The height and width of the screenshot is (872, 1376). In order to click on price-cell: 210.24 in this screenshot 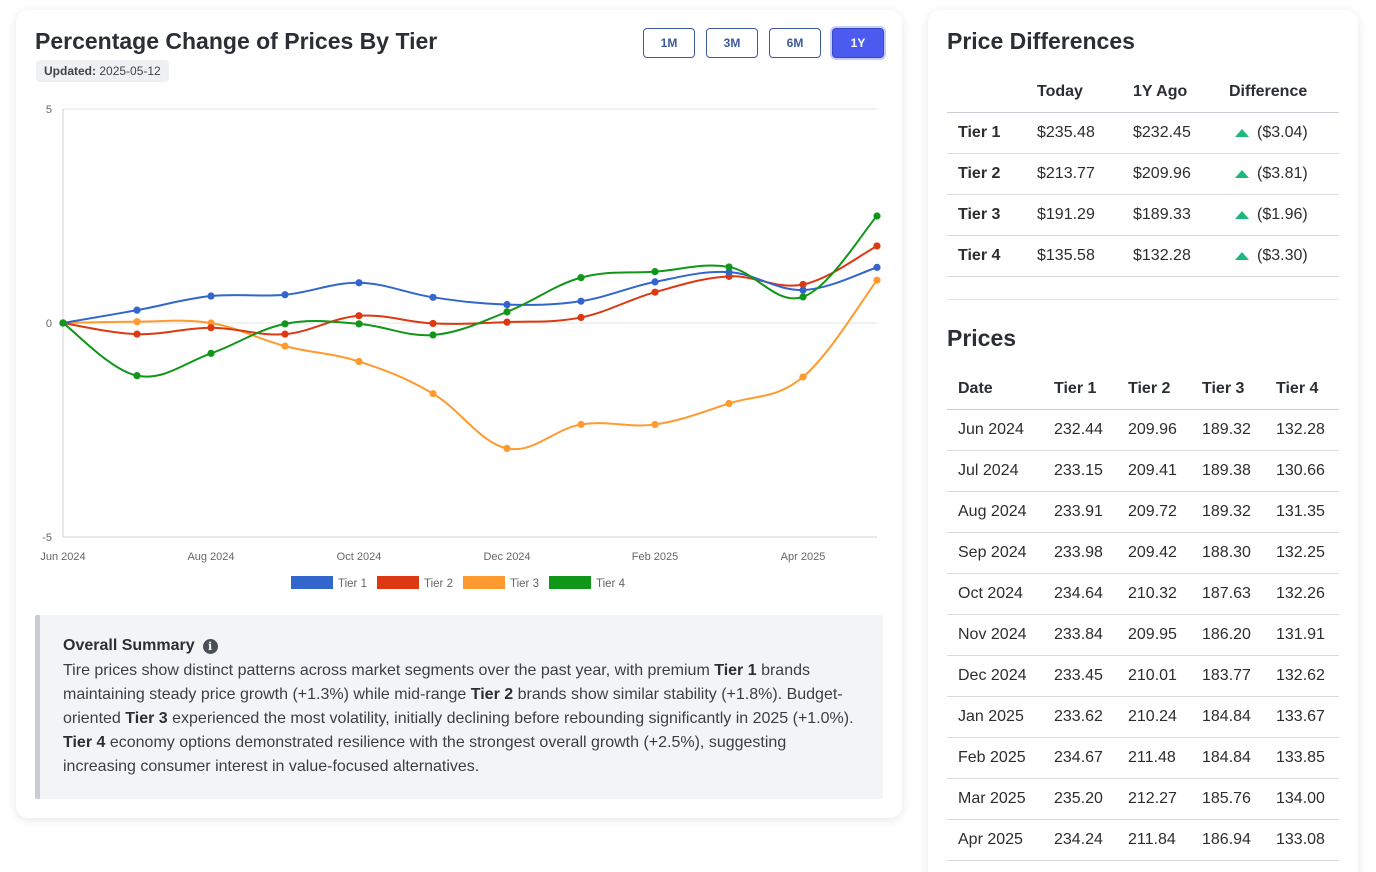, I will do `click(1165, 717)`.